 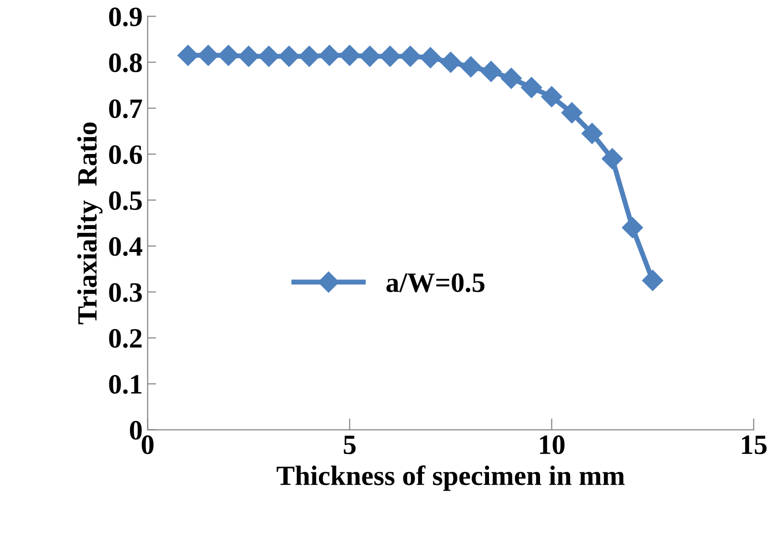 What do you see at coordinates (125, 108) in the screenshot?
I see `y-tick-label: 0.7` at bounding box center [125, 108].